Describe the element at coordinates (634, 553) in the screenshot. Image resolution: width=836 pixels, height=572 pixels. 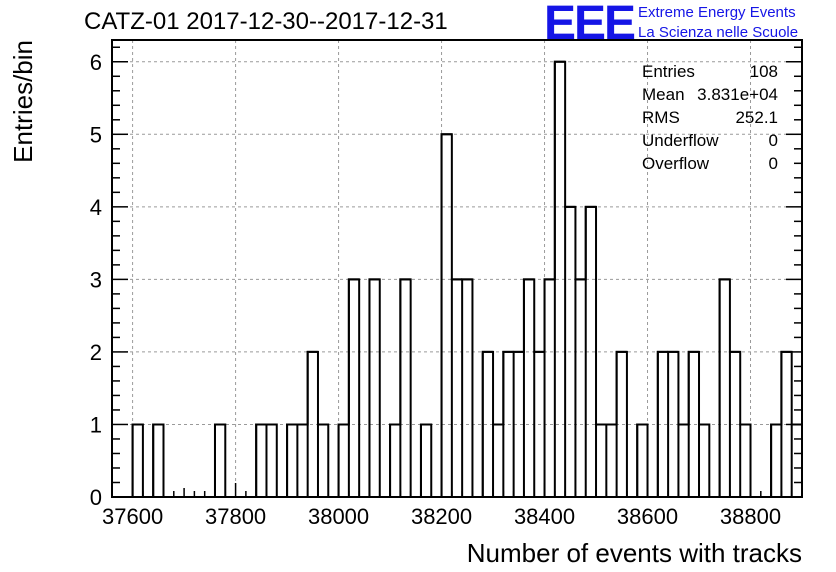
I see `x-axis-label: Number of events with tracks` at that location.